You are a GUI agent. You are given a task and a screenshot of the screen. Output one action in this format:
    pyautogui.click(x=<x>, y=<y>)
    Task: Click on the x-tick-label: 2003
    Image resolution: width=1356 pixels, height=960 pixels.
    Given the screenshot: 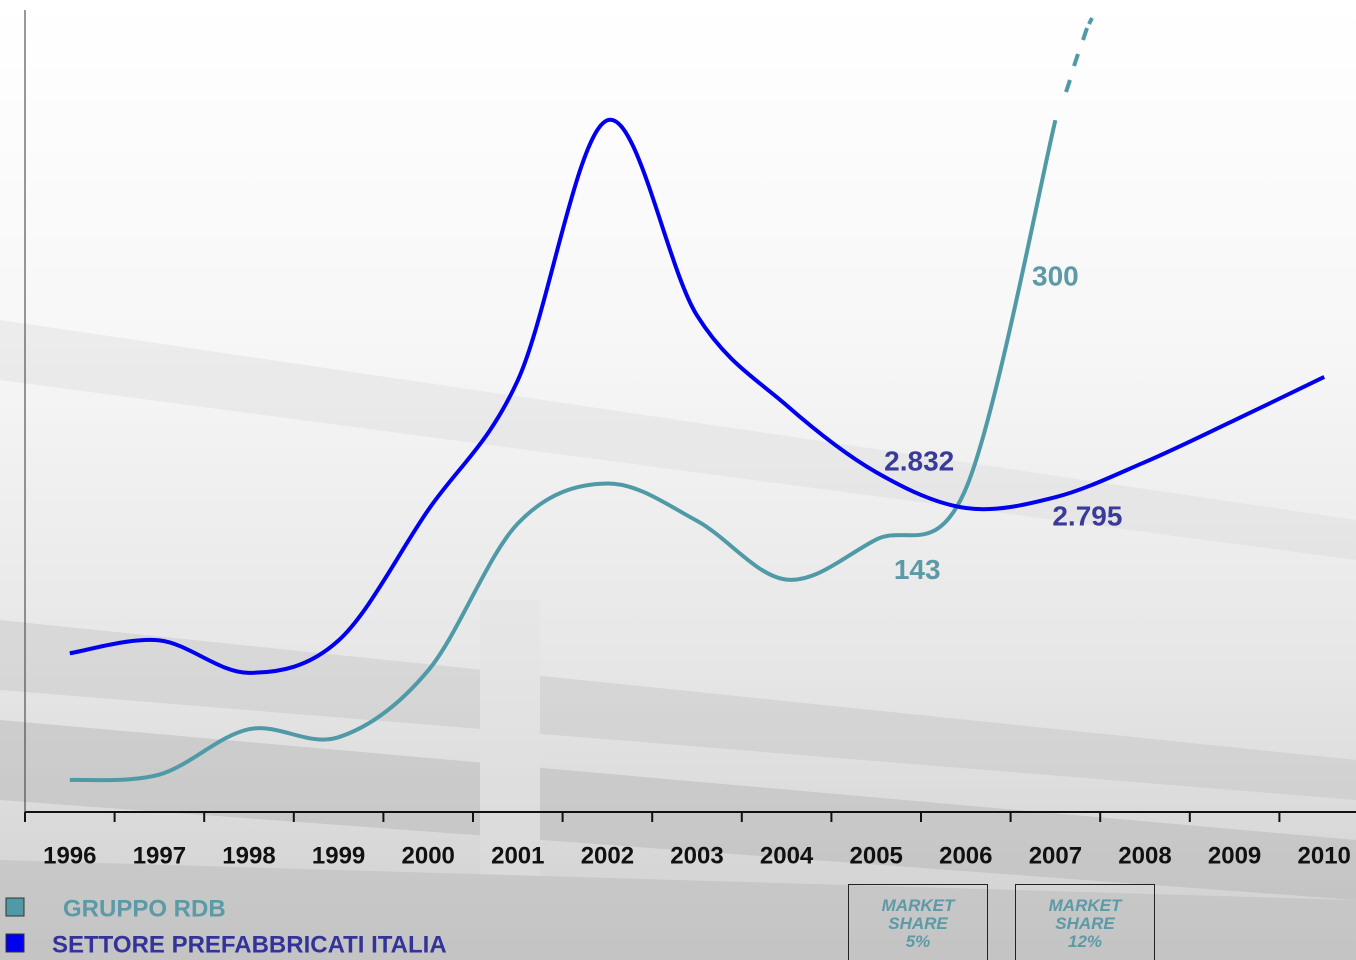 What is the action you would take?
    pyautogui.click(x=696, y=855)
    